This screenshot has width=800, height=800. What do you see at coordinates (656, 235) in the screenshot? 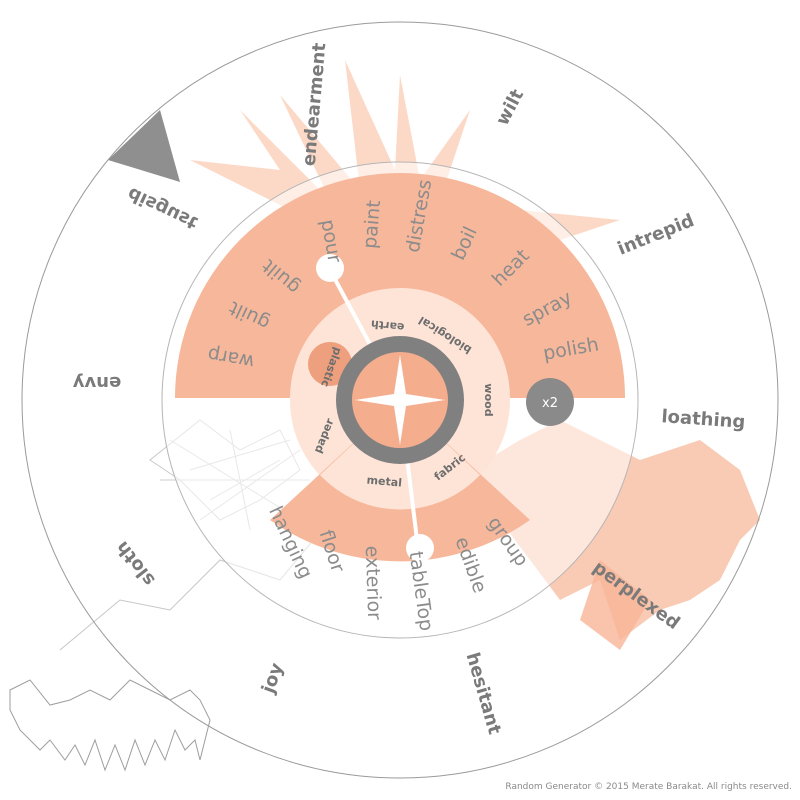
I see `outer-word: intrepid` at bounding box center [656, 235].